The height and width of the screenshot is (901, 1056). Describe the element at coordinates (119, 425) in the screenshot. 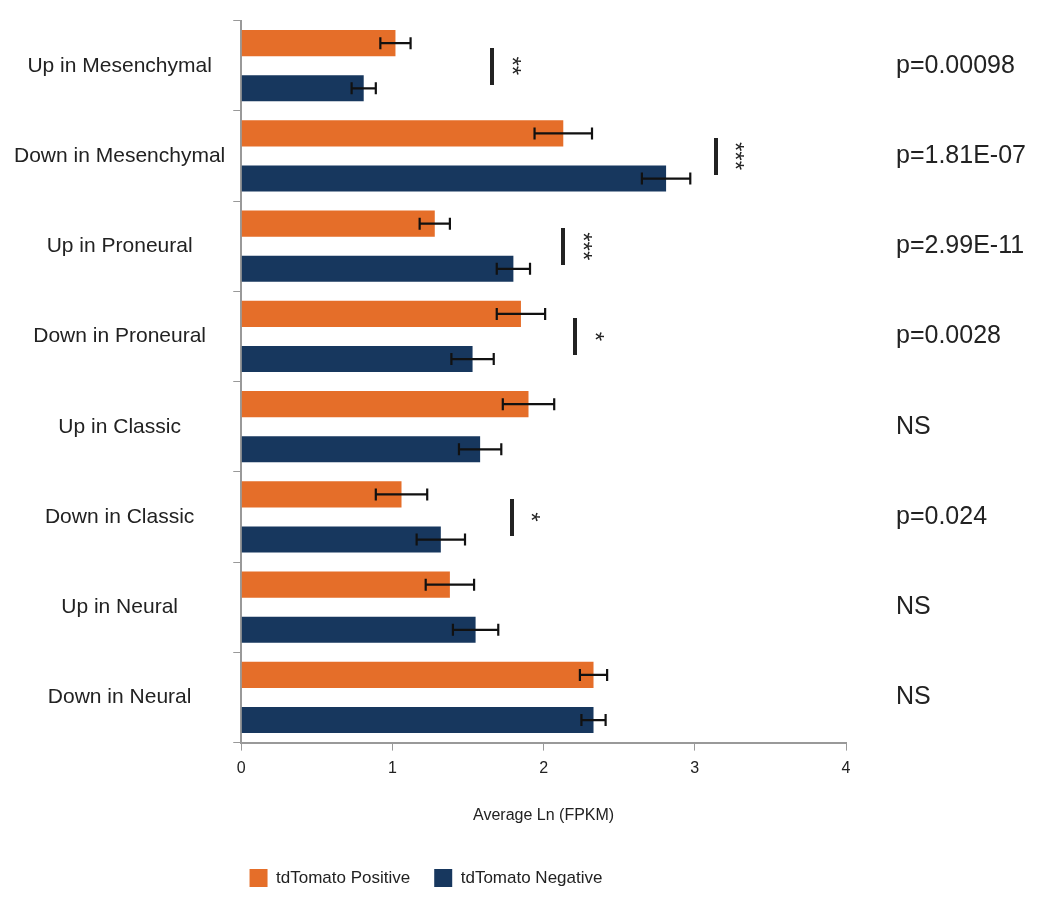

I see `y-tick-label: Up in Classic` at that location.